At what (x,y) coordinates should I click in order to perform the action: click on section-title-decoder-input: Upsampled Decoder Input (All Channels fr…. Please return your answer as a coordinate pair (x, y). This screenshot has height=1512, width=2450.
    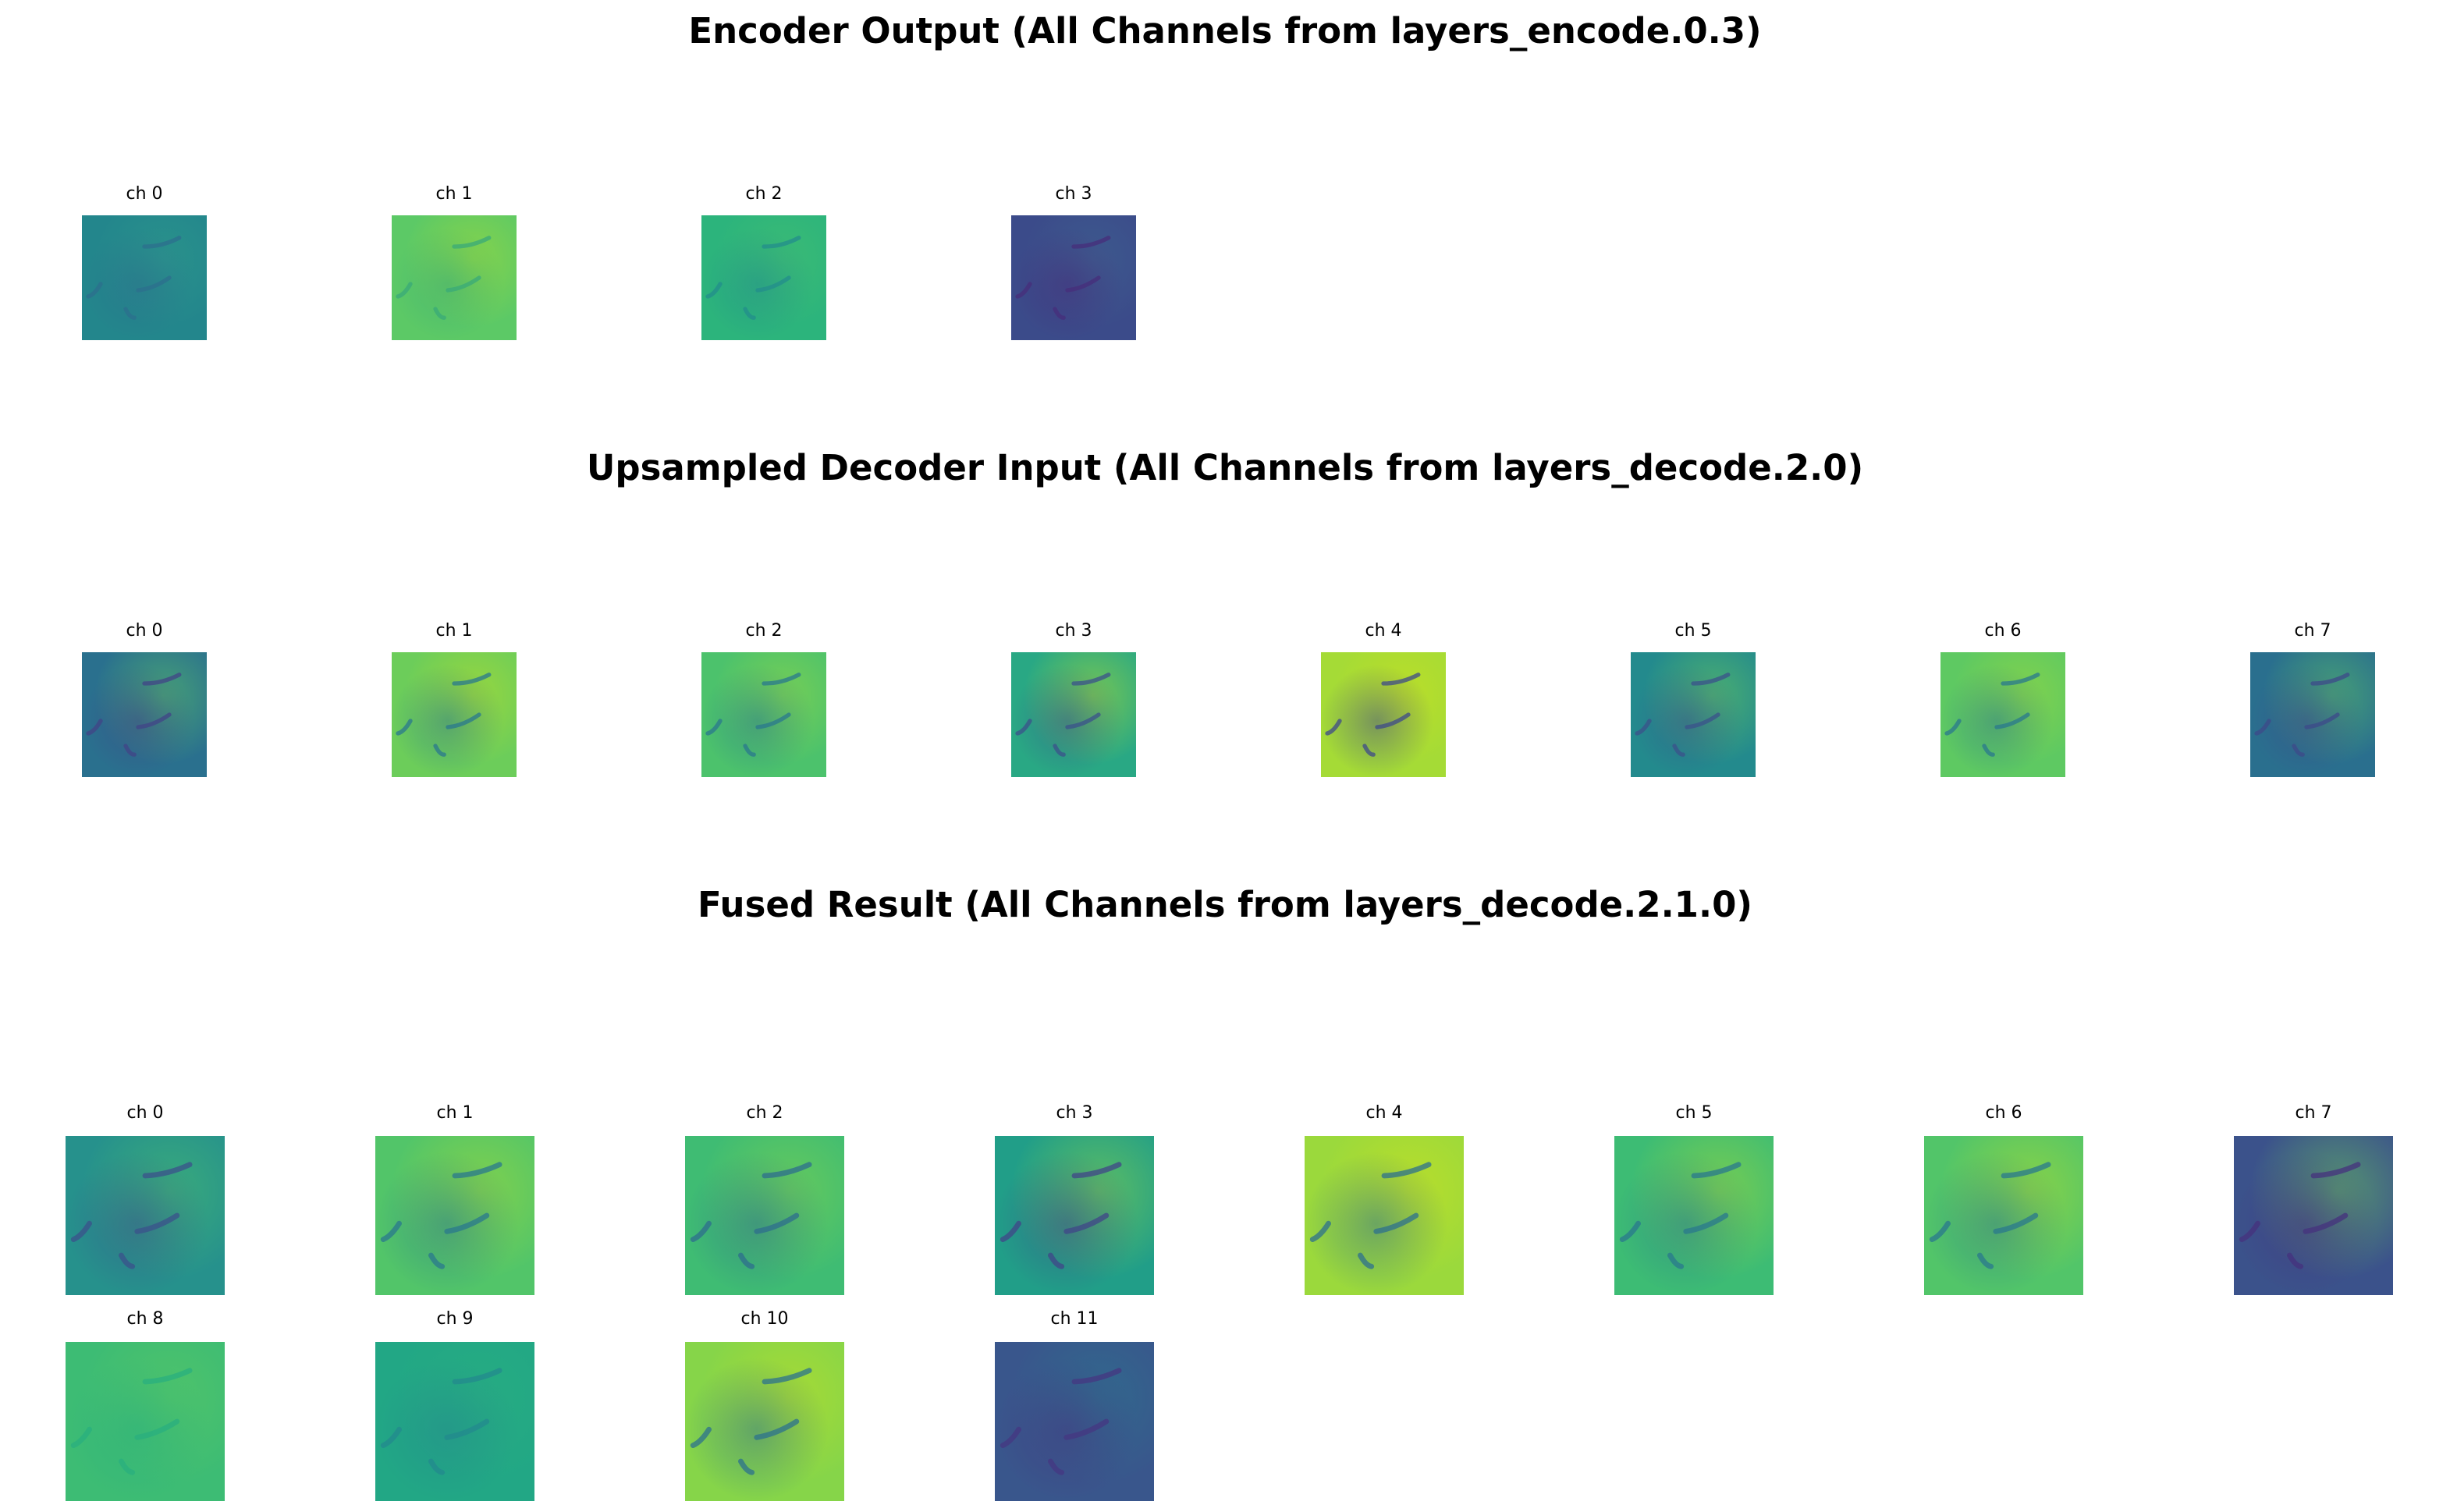
    Looking at the image, I should click on (1225, 468).